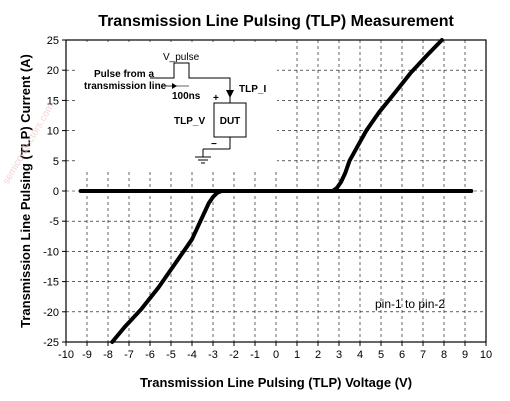 The image size is (510, 401). What do you see at coordinates (402, 355) in the screenshot?
I see `x-tick-label: 6` at bounding box center [402, 355].